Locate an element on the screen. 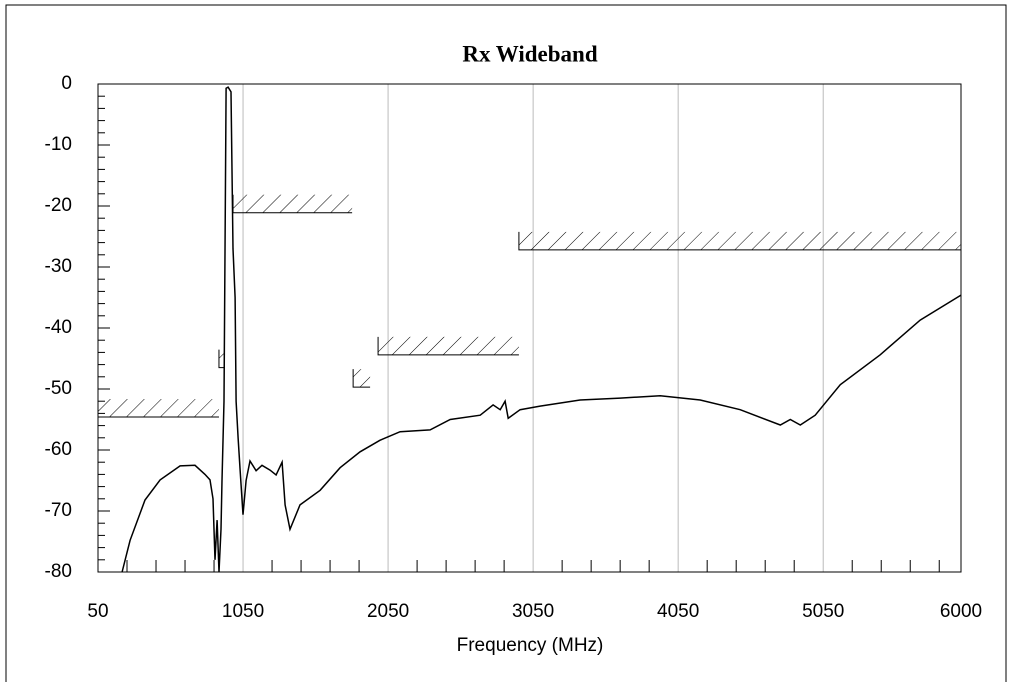 The width and height of the screenshot is (1012, 682). y-tick-label: -70 is located at coordinates (58, 510).